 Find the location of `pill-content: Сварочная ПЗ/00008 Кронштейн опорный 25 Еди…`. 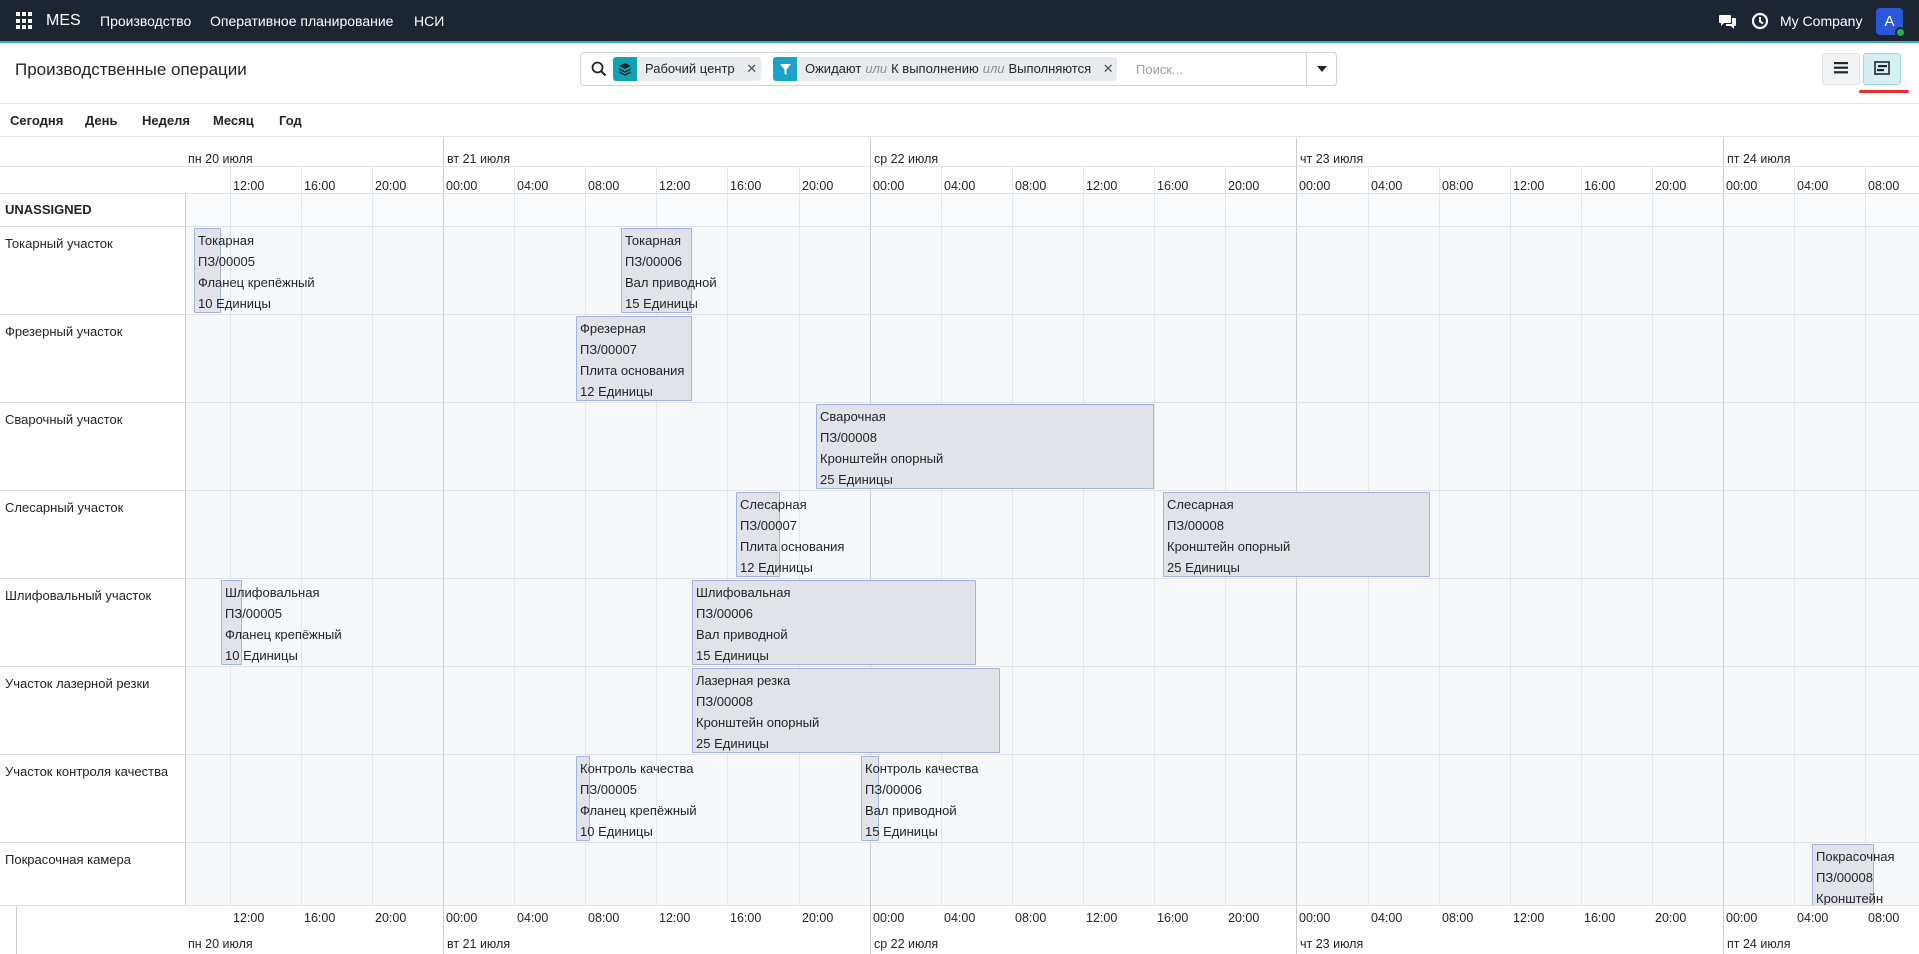

pill-content: Сварочная ПЗ/00008 Кронштейн опорный 25 Еди… is located at coordinates (881, 448).